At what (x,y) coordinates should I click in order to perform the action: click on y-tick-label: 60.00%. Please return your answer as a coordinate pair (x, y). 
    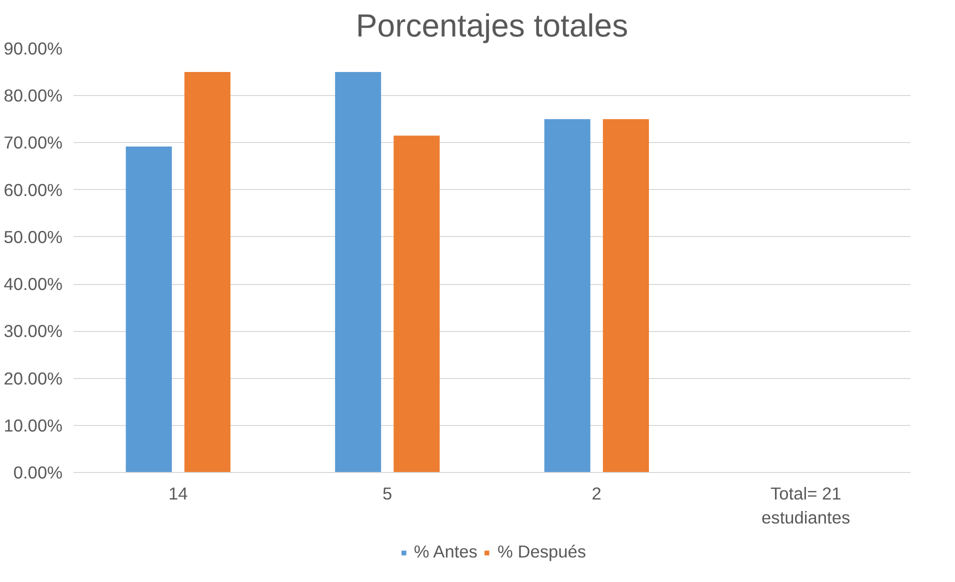
    Looking at the image, I should click on (33, 190).